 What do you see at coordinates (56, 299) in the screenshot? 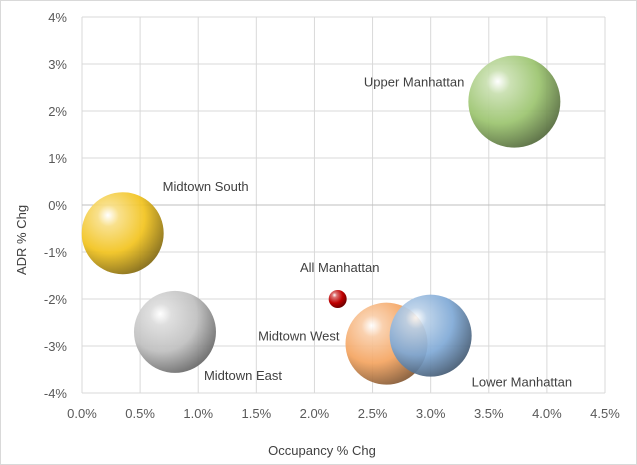
I see `y-tick-label: -2%` at bounding box center [56, 299].